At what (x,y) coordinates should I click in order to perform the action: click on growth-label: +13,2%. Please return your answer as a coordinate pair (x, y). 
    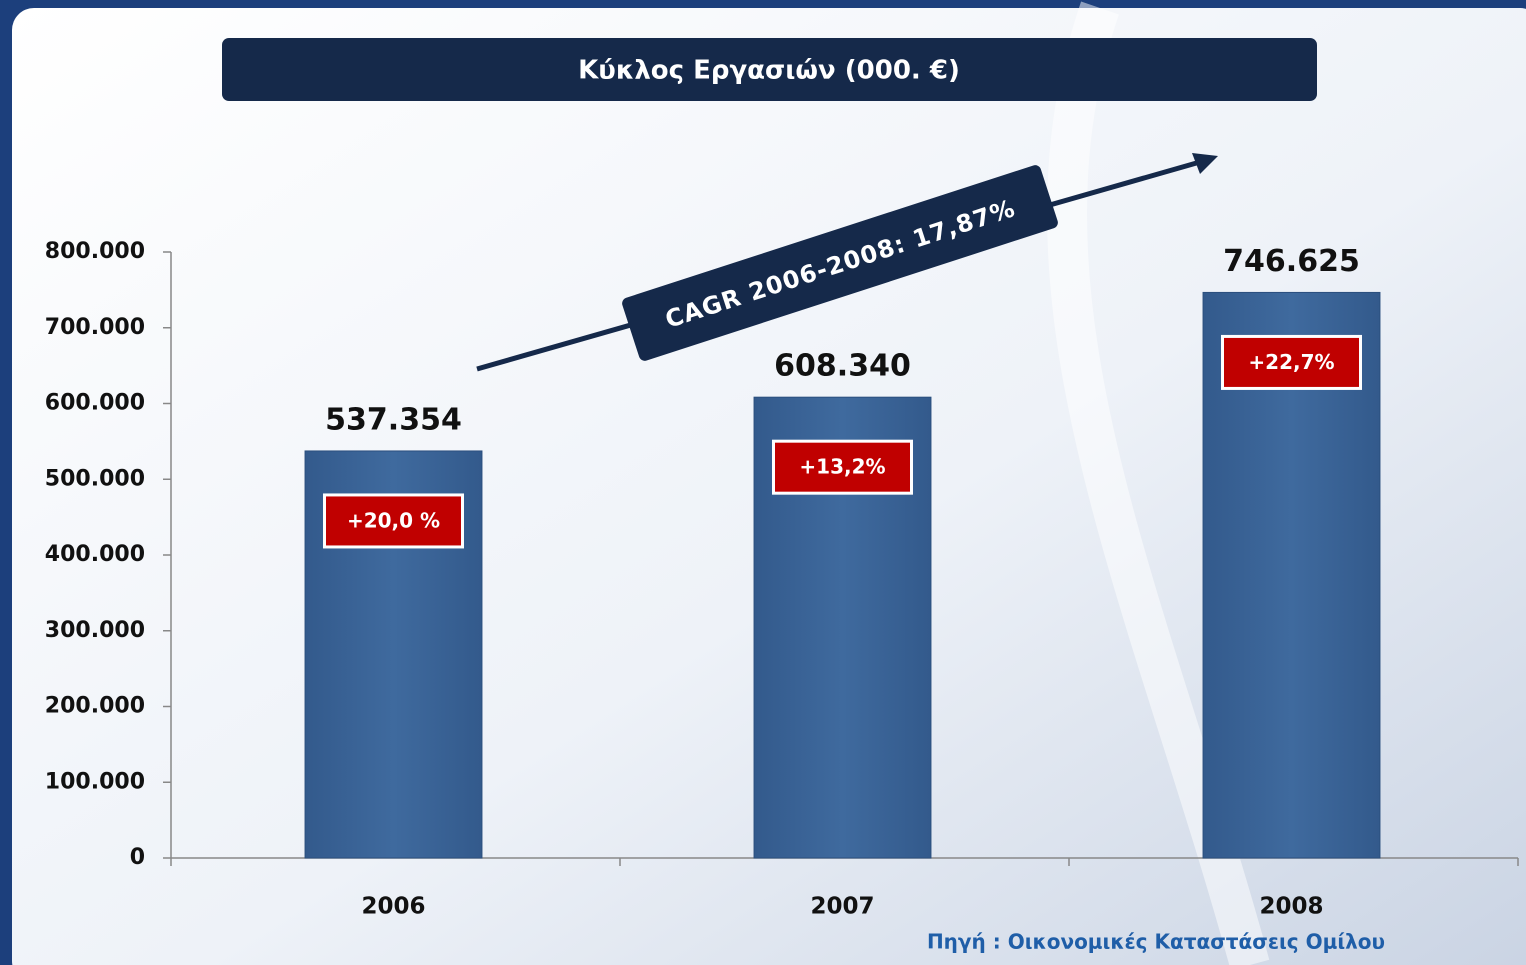
    Looking at the image, I should click on (842, 467).